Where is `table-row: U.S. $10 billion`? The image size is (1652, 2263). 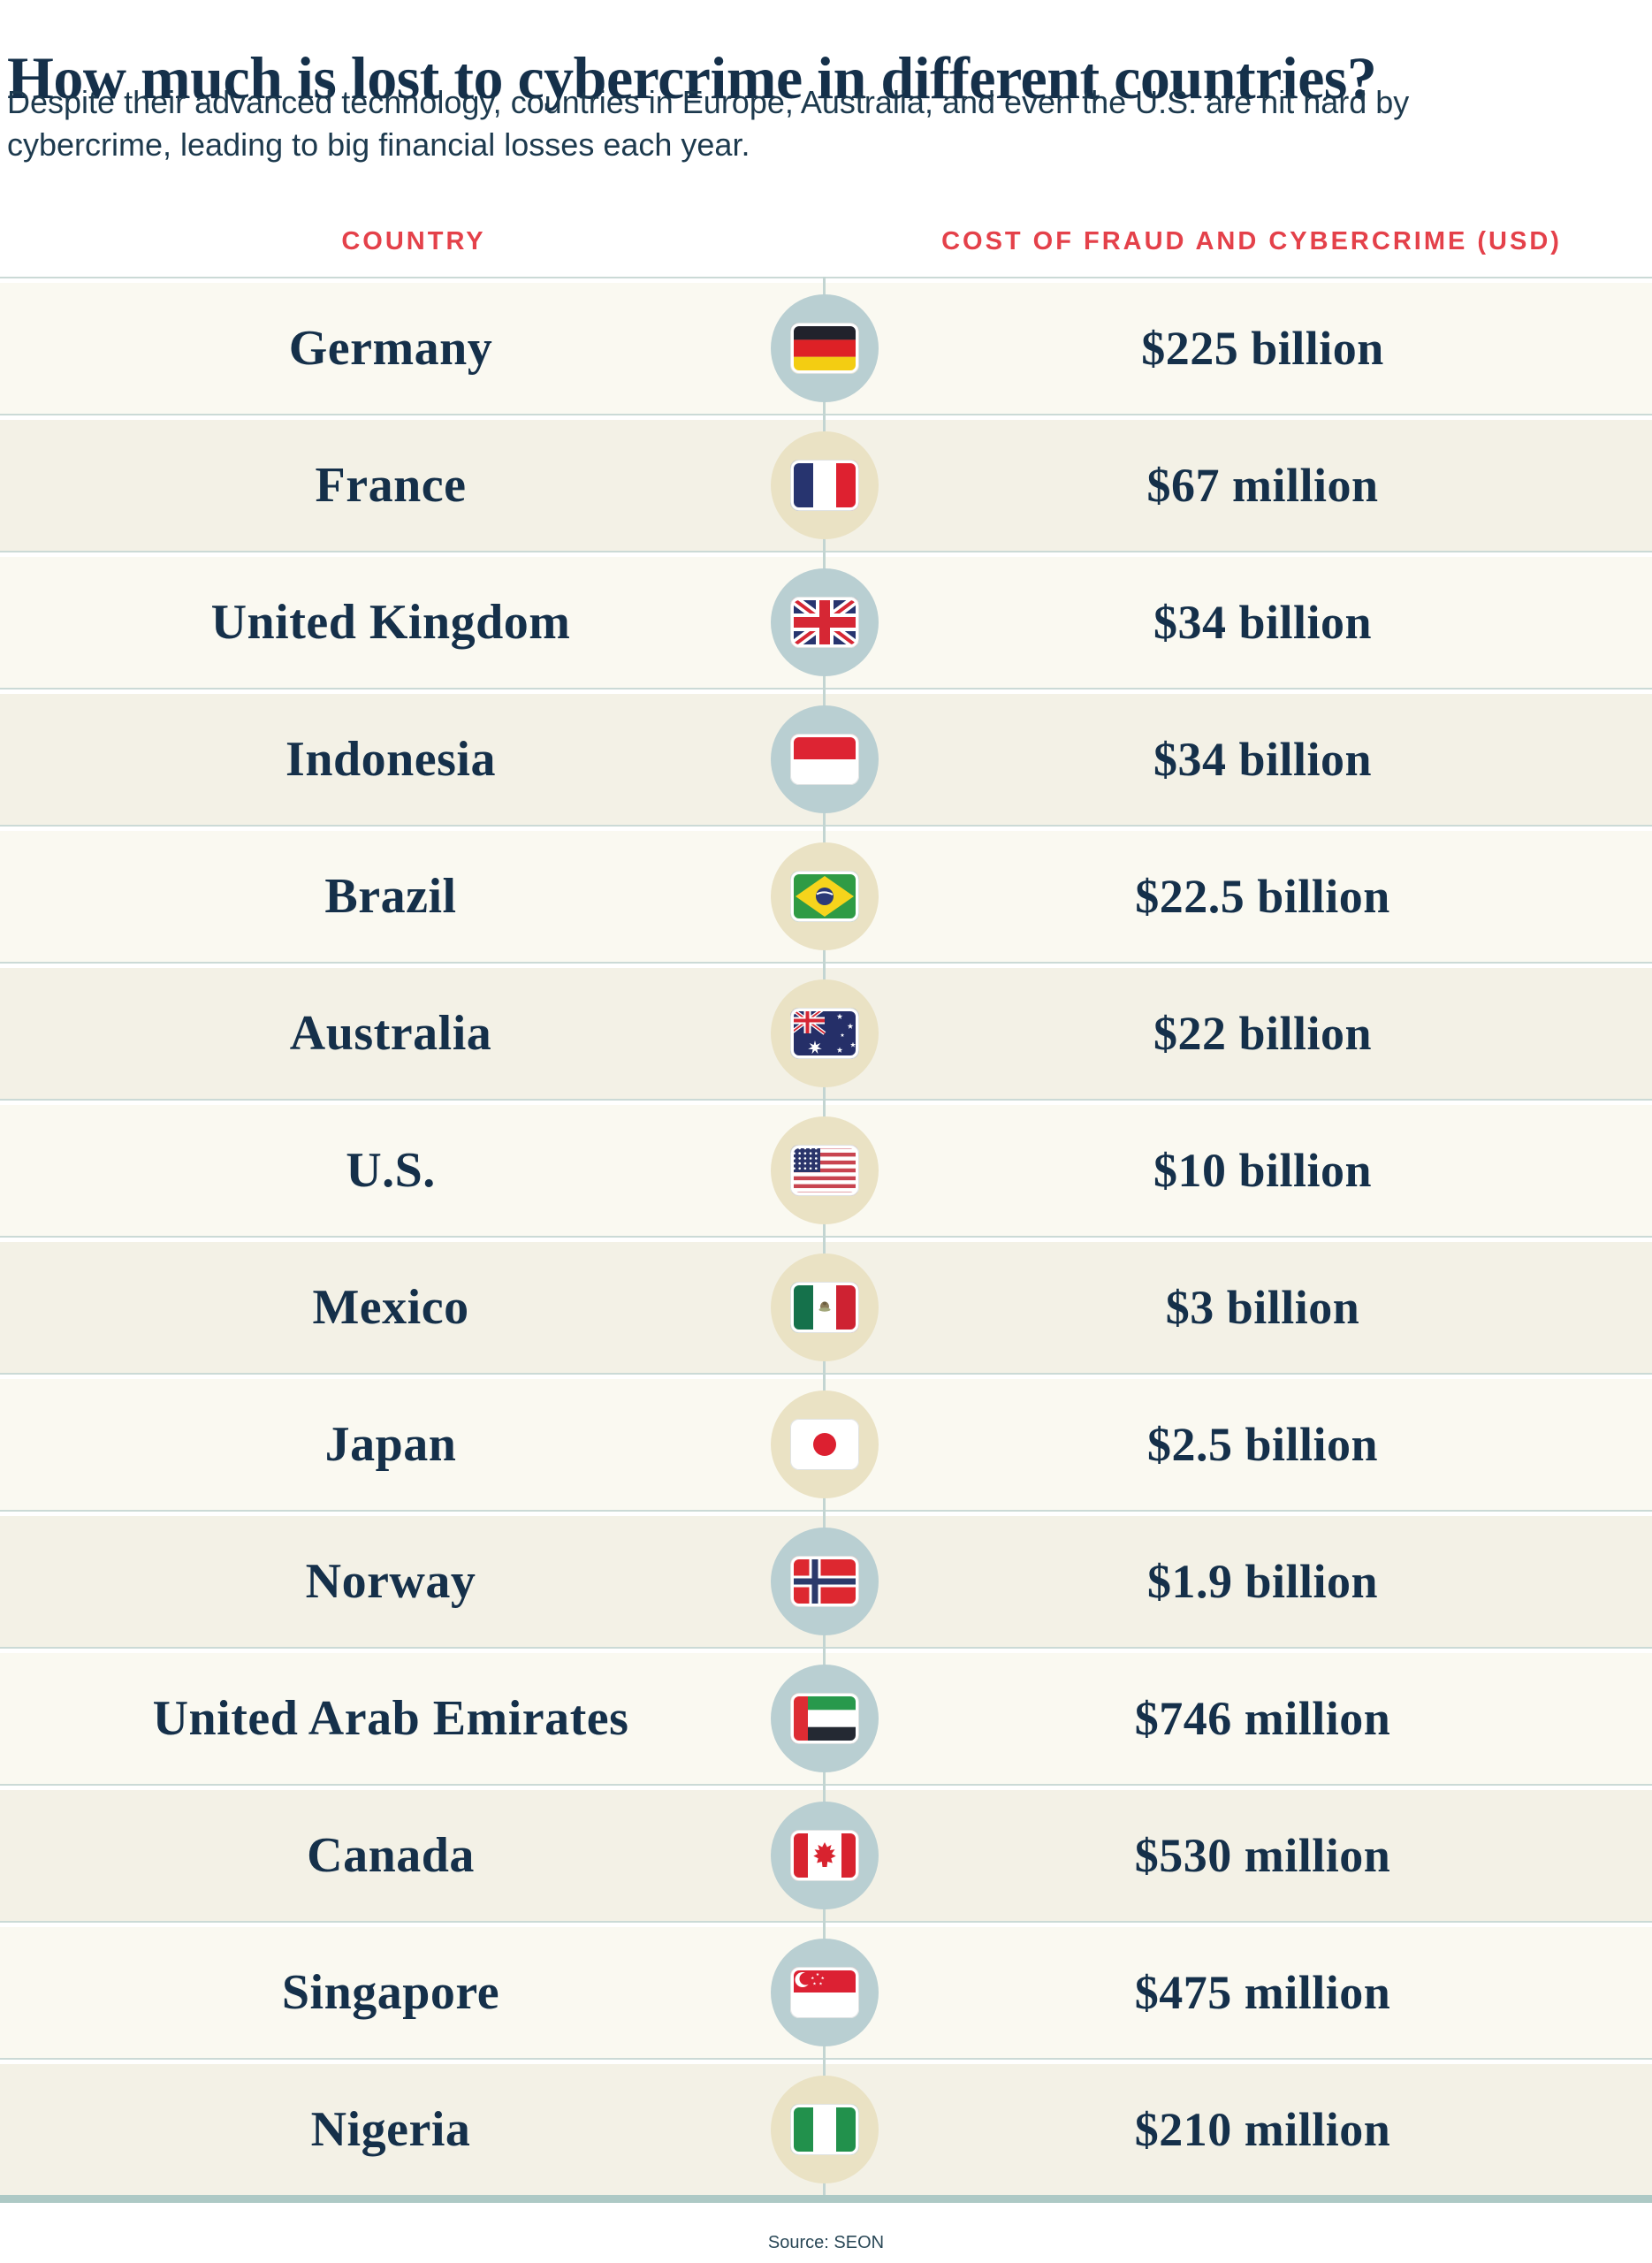 table-row: U.S. $10 billion is located at coordinates (826, 1167).